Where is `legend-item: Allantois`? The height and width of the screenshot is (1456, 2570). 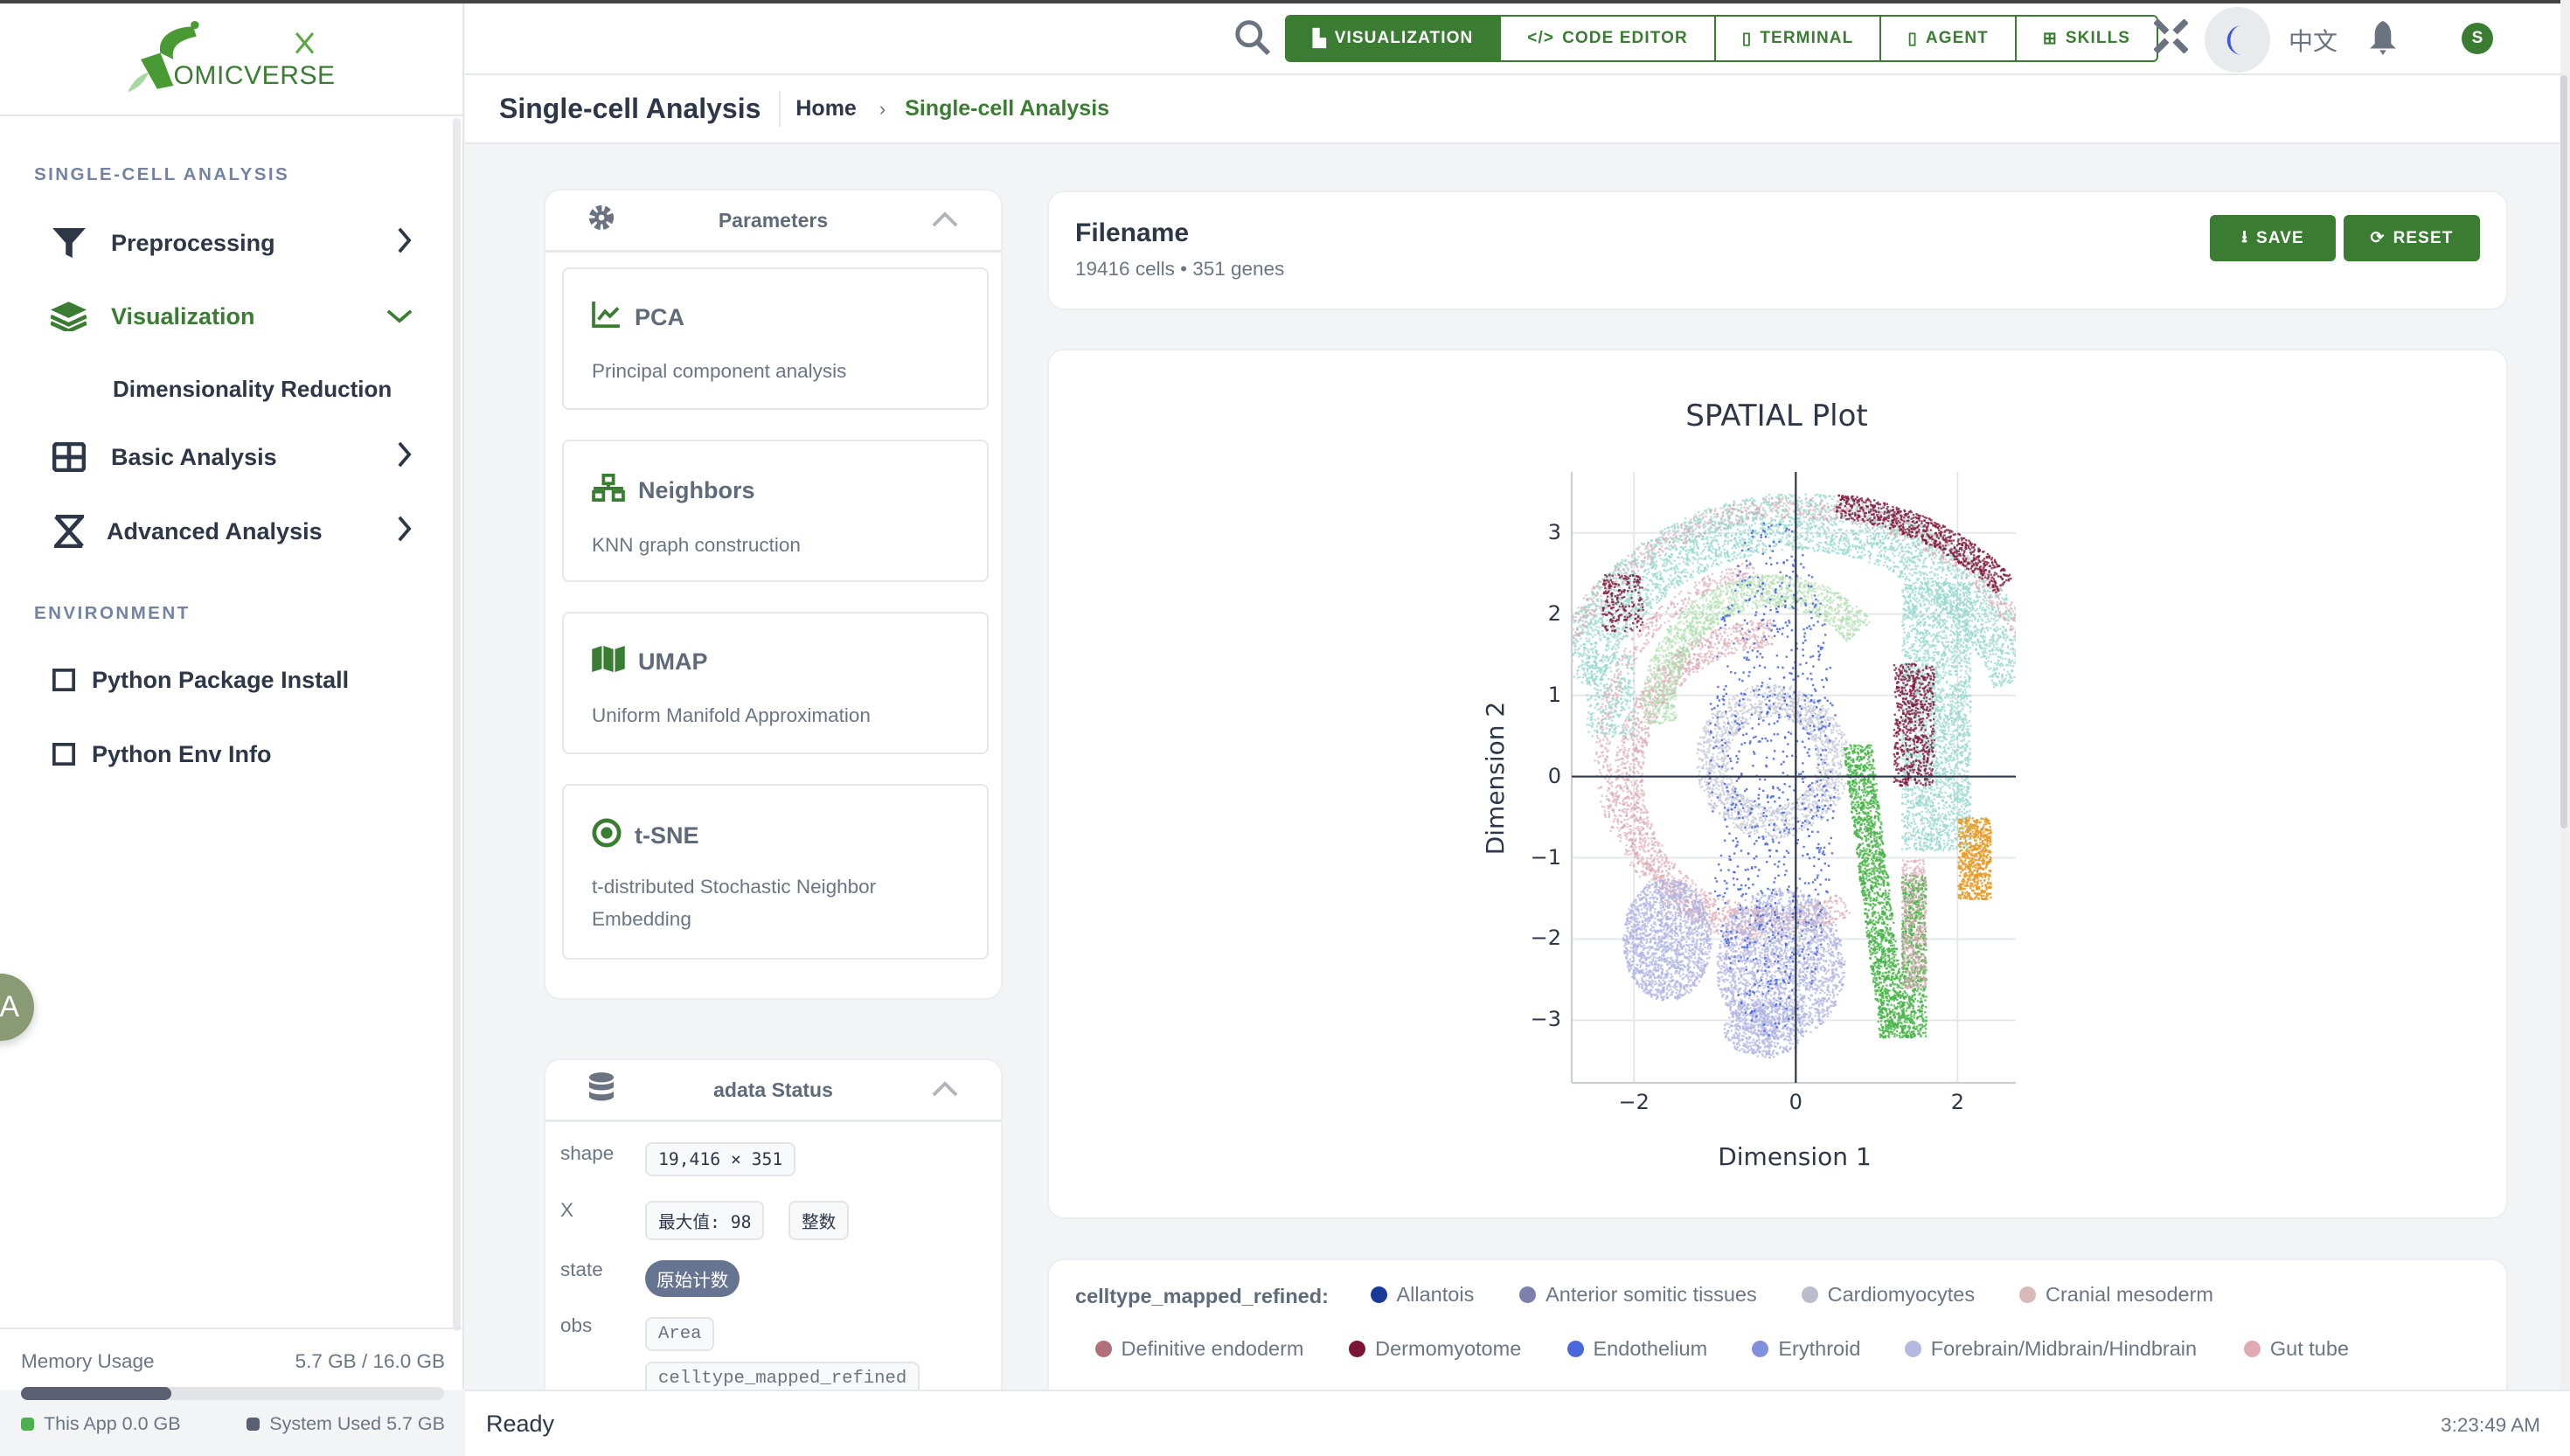 legend-item: Allantois is located at coordinates (1422, 1295).